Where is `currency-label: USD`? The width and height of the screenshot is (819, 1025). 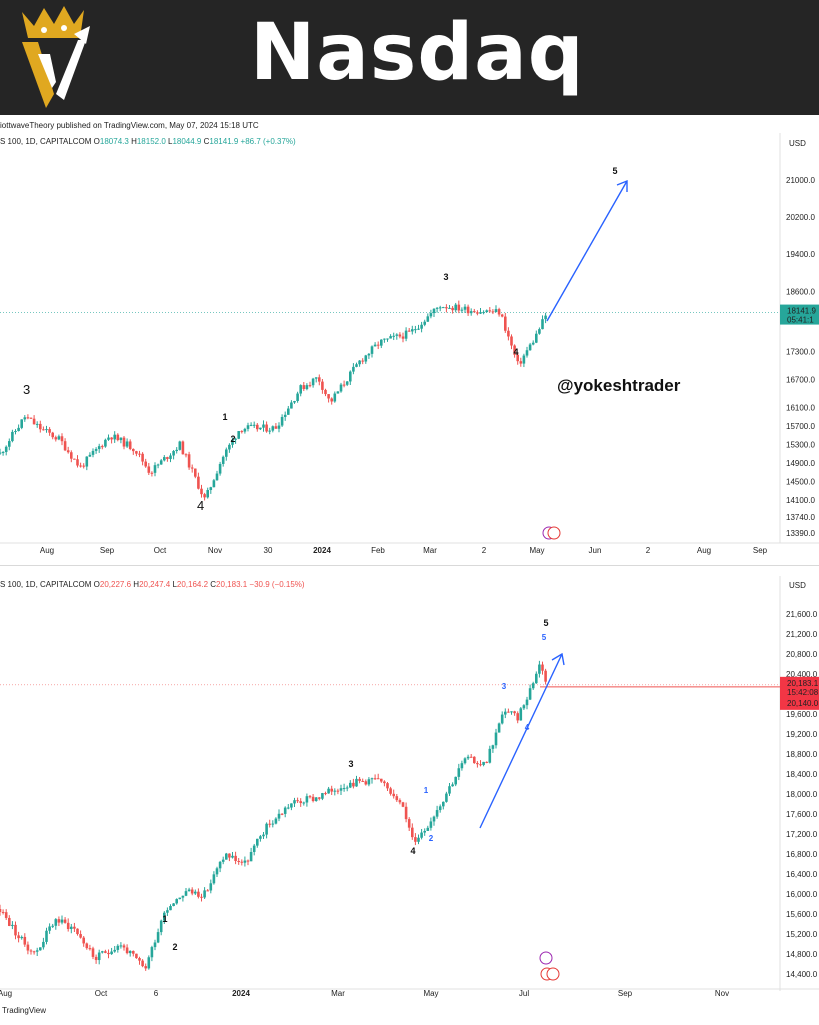 currency-label: USD is located at coordinates (797, 585).